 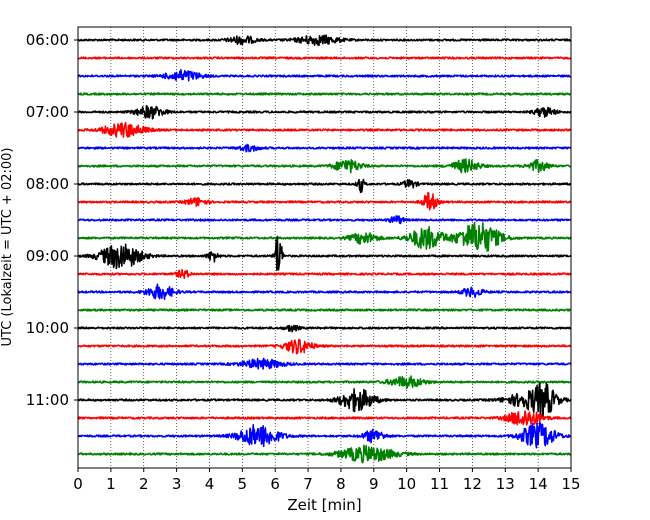 What do you see at coordinates (374, 484) in the screenshot?
I see `x-tick-label: 9` at bounding box center [374, 484].